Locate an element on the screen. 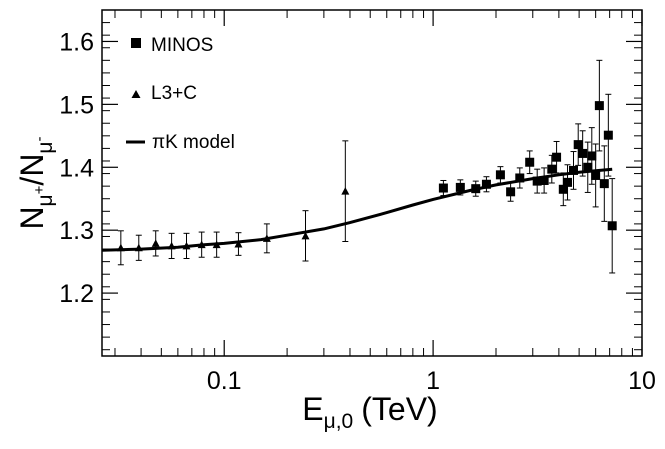 This screenshot has width=665, height=449. y-tick-labels: 1.2 1.3 1.4 1.5 1.6 is located at coordinates (76, 168).